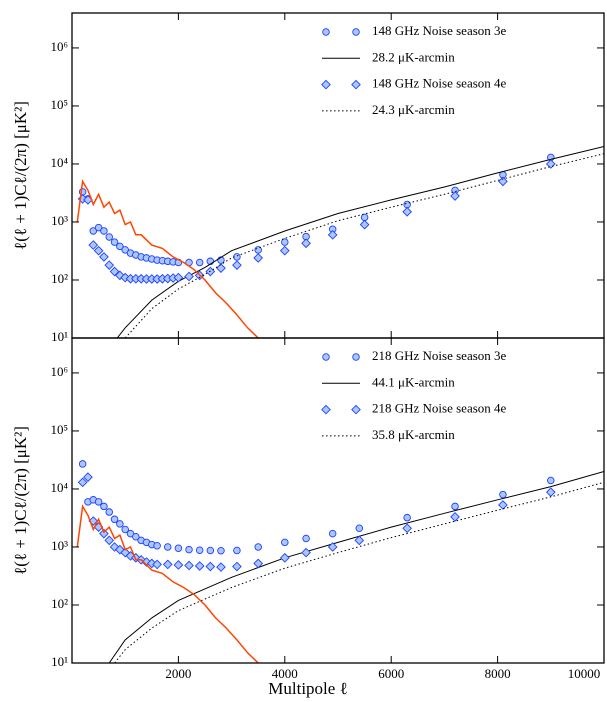 The image size is (607, 702). Describe the element at coordinates (59, 429) in the screenshot. I see `y-tick-label: 10⁵` at that location.